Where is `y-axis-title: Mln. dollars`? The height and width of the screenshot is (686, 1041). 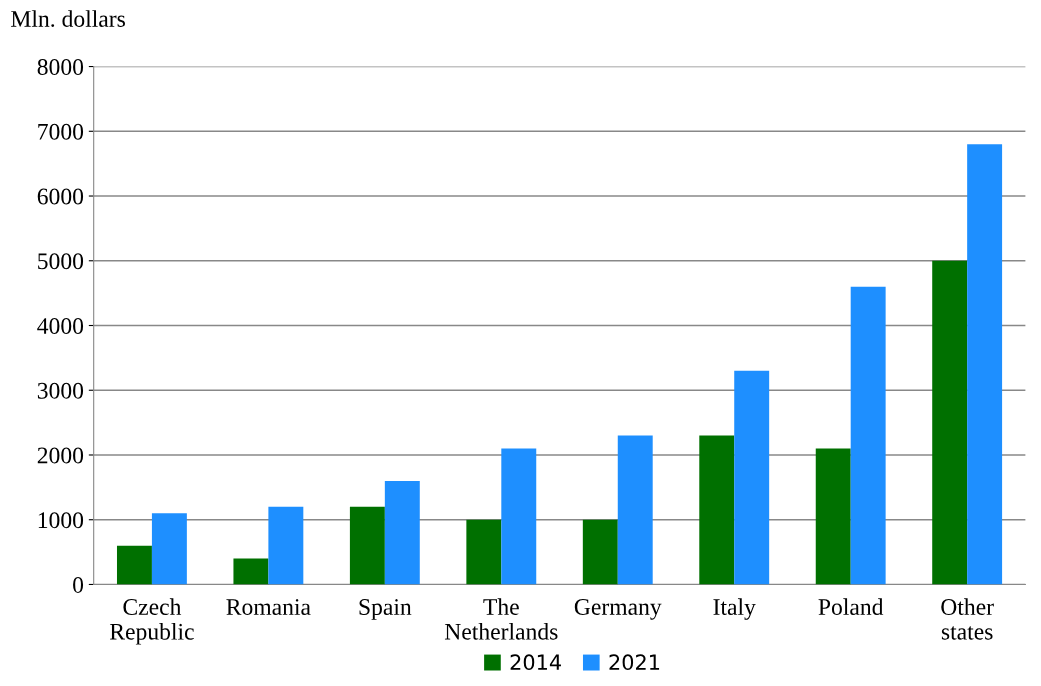 y-axis-title: Mln. dollars is located at coordinates (68, 19).